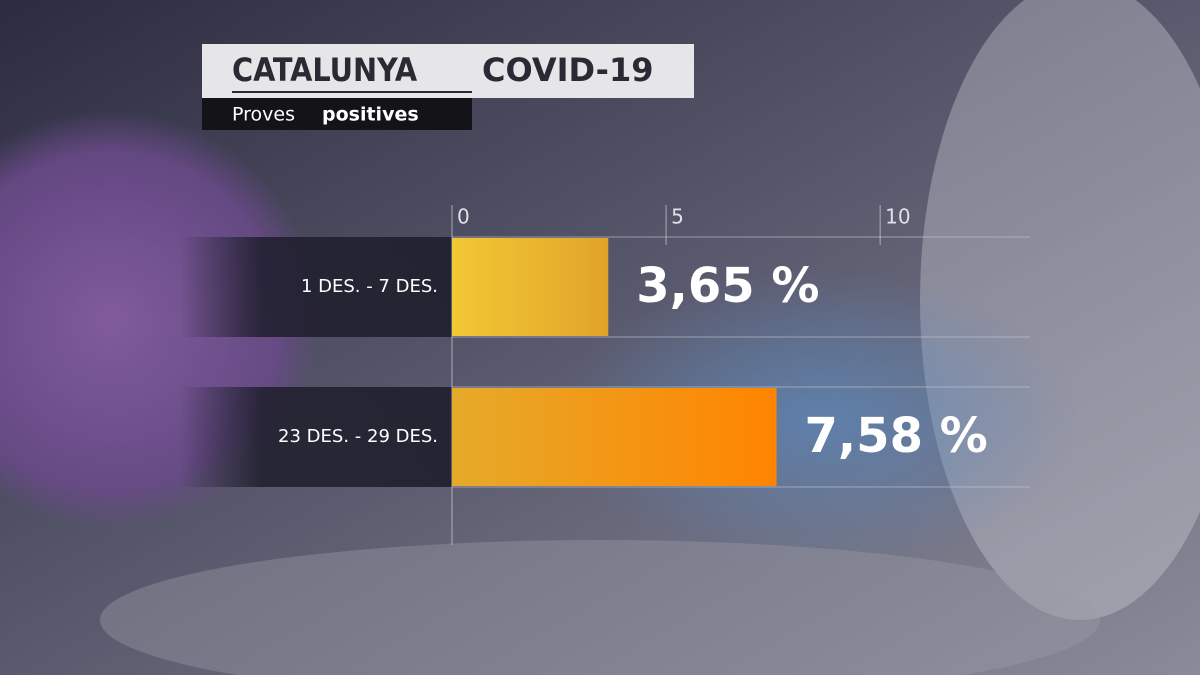 Image resolution: width=1200 pixels, height=675 pixels. I want to click on x-tick-label: 10, so click(897, 217).